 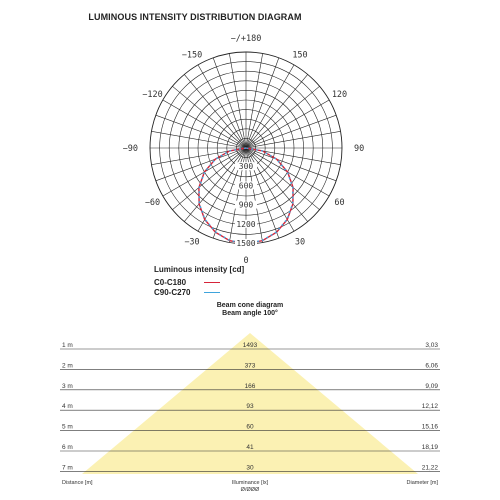 What do you see at coordinates (300, 243) in the screenshot?
I see `angle-label: 30` at bounding box center [300, 243].